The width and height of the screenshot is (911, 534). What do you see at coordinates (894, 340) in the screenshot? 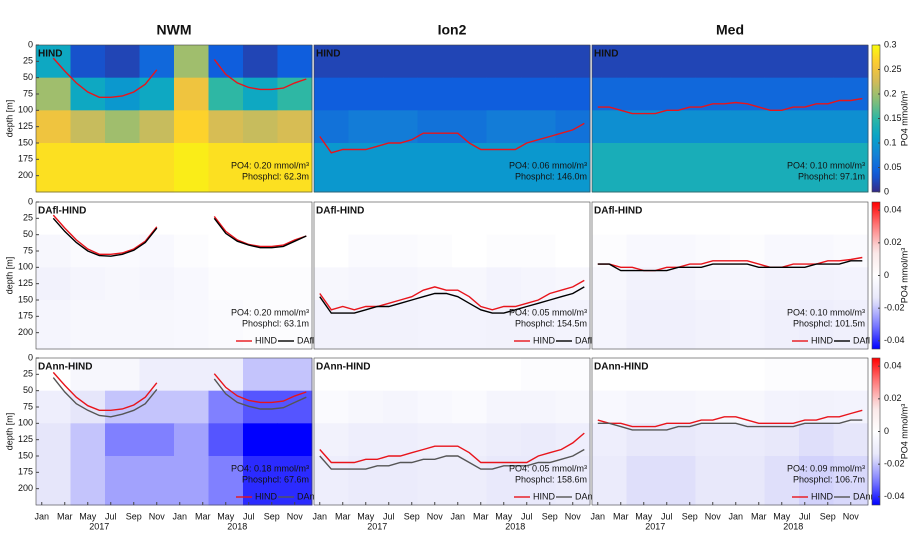
I see `colorbar-tick-label: -0.04` at bounding box center [894, 340].